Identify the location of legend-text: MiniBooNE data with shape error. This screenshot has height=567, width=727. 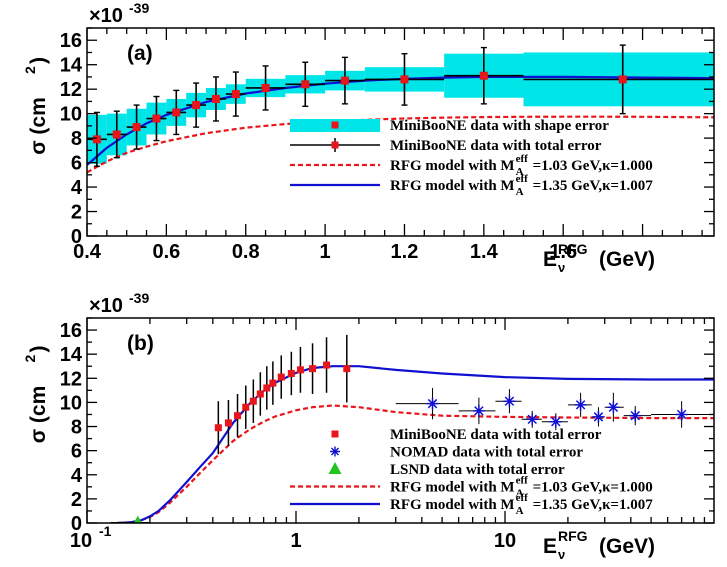
(499, 126).